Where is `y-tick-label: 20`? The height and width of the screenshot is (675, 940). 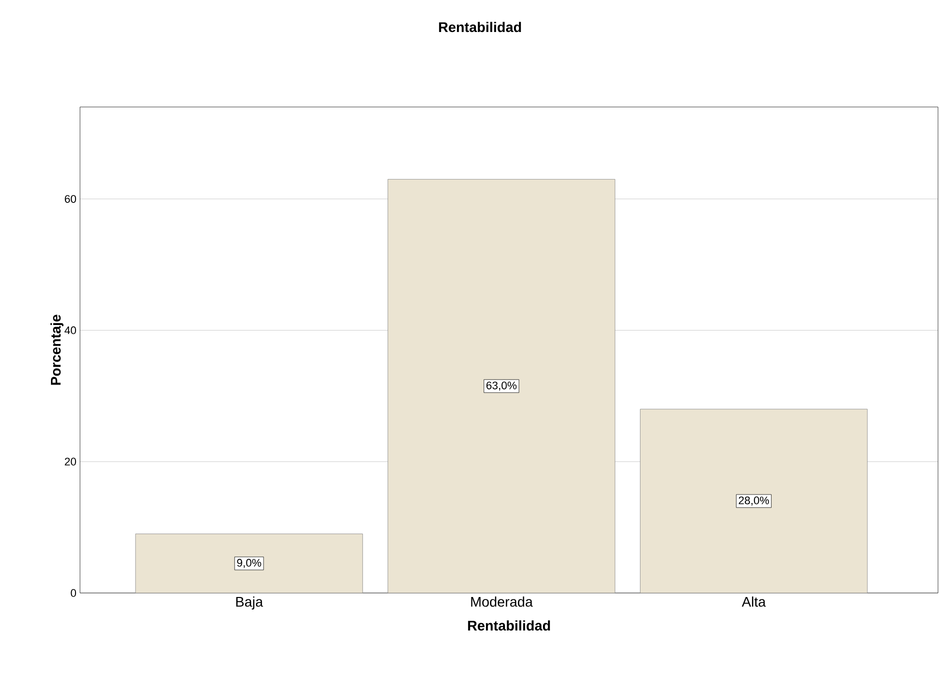 y-tick-label: 20 is located at coordinates (70, 462).